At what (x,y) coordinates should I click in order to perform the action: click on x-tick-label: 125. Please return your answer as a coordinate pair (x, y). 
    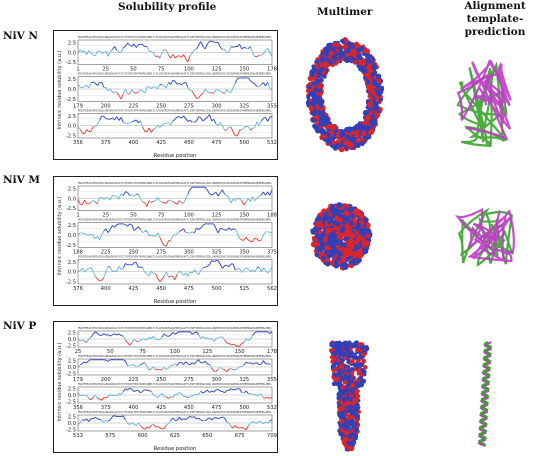
    Looking at the image, I should click on (217, 70).